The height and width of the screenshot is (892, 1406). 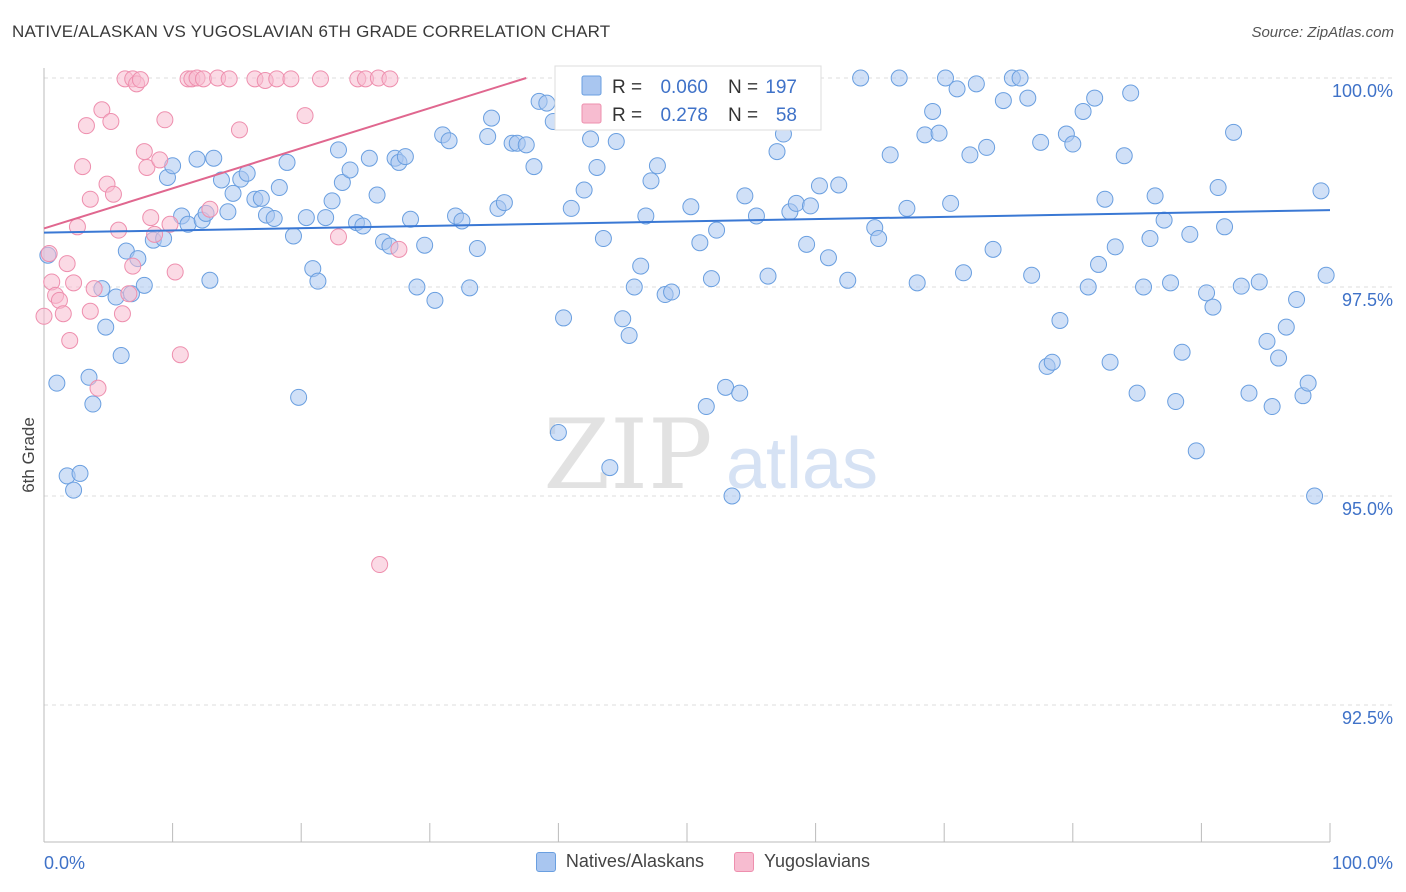 What do you see at coordinates (619, 861) in the screenshot?
I see `legend-item-natives: Natives/Alaskans` at bounding box center [619, 861].